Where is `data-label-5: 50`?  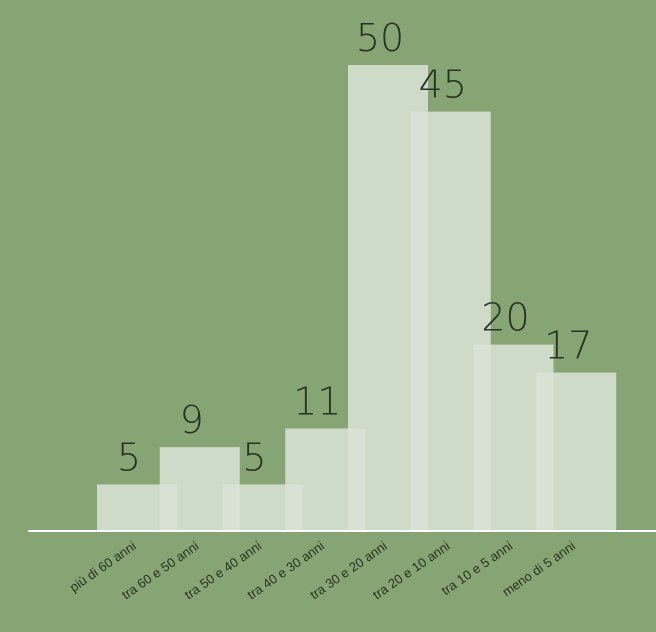
data-label-5: 50 is located at coordinates (380, 38).